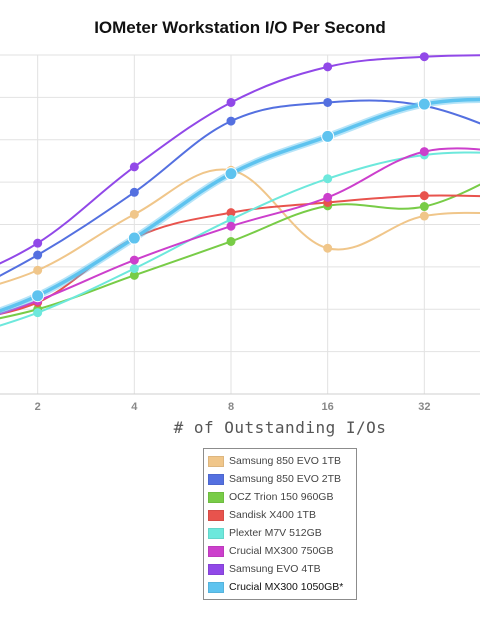 The height and width of the screenshot is (619, 480). Describe the element at coordinates (328, 407) in the screenshot. I see `x-tick-label: 16` at that location.